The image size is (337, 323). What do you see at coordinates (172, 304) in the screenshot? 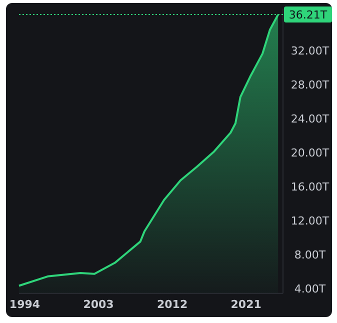
I see `x-tick-label: 2012` at bounding box center [172, 304].